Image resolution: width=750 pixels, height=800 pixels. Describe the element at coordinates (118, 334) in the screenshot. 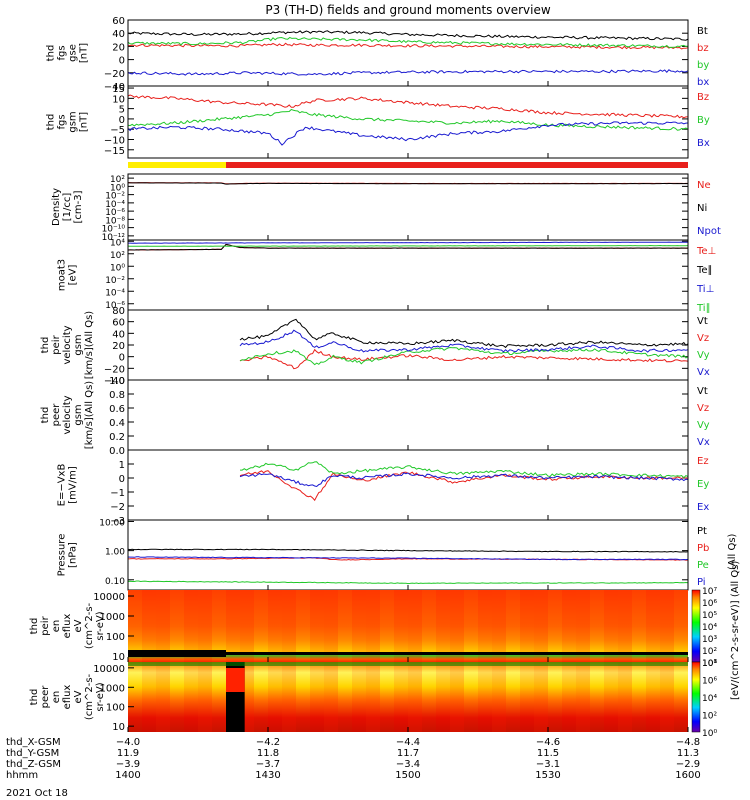

I see `y-tick-label: 40` at that location.